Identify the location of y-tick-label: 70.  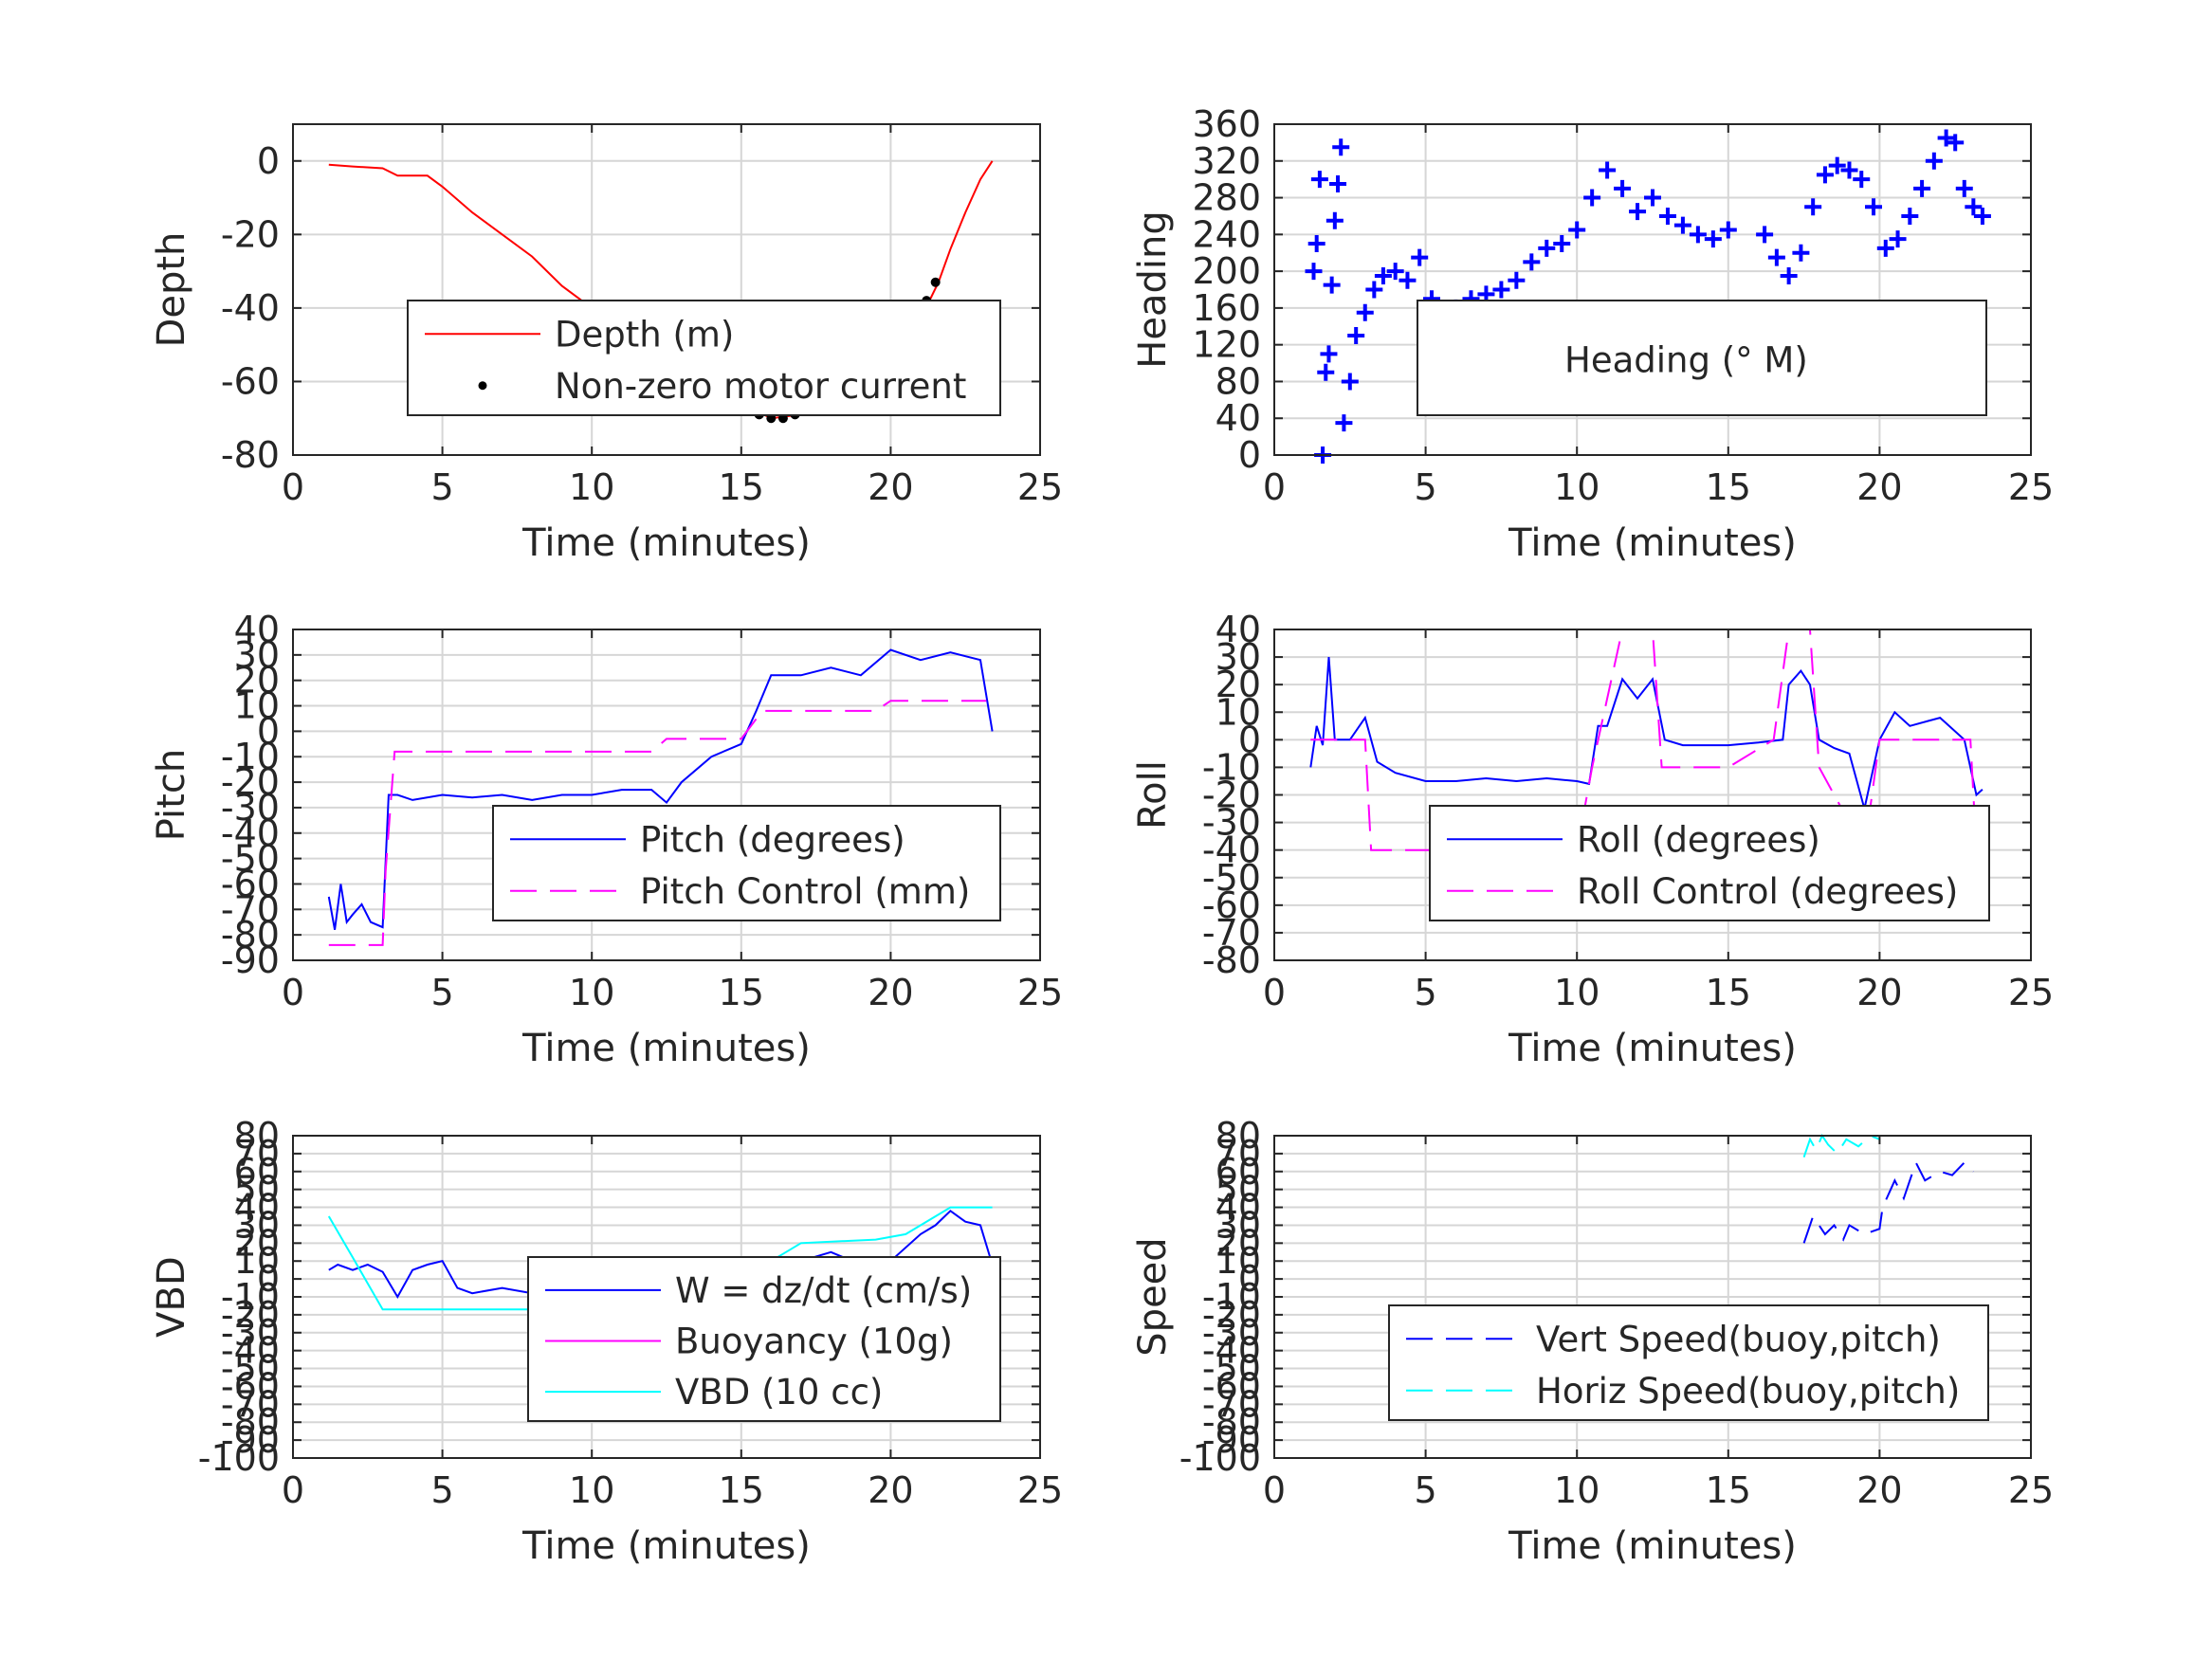
(257, 1154).